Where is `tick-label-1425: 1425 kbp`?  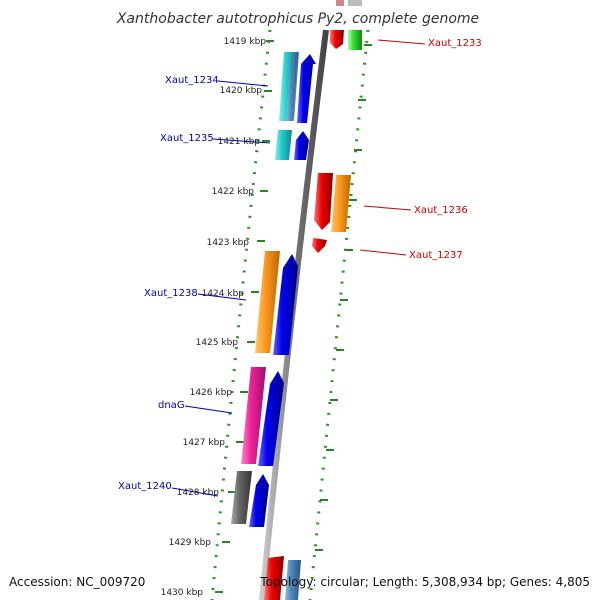 tick-label-1425: 1425 kbp is located at coordinates (217, 343).